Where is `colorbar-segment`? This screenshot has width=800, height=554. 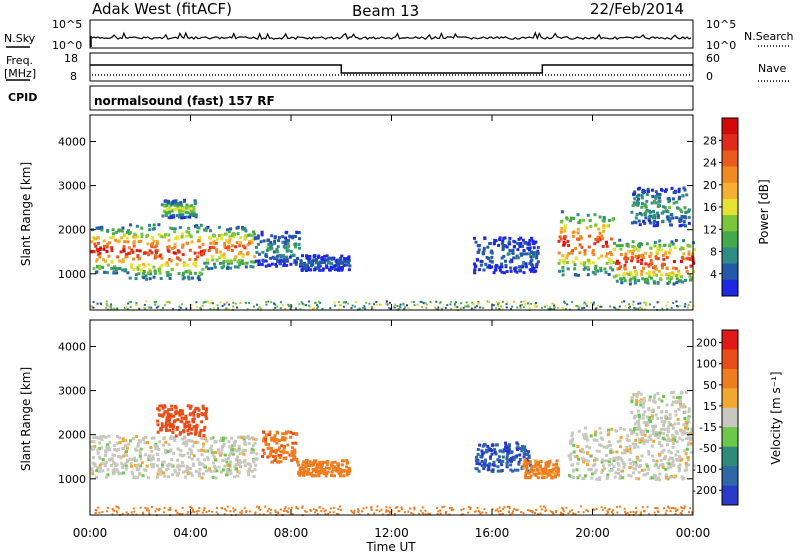
colorbar-segment is located at coordinates (730, 272).